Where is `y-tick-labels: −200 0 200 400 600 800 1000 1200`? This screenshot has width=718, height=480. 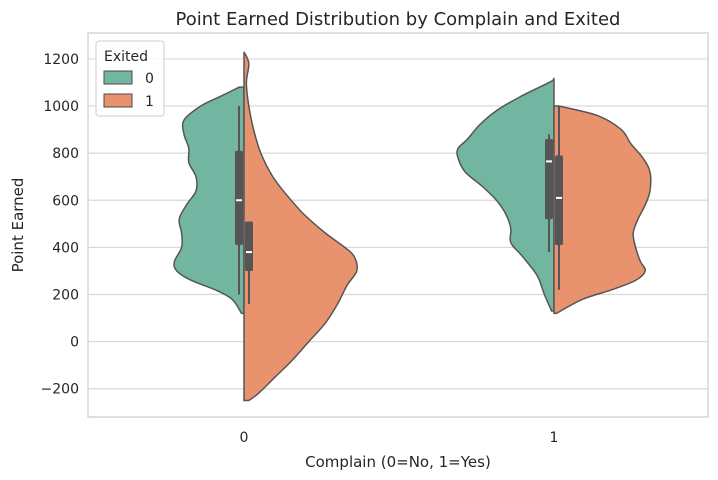
y-tick-labels: −200 0 200 400 600 800 1000 1200 is located at coordinates (60, 225).